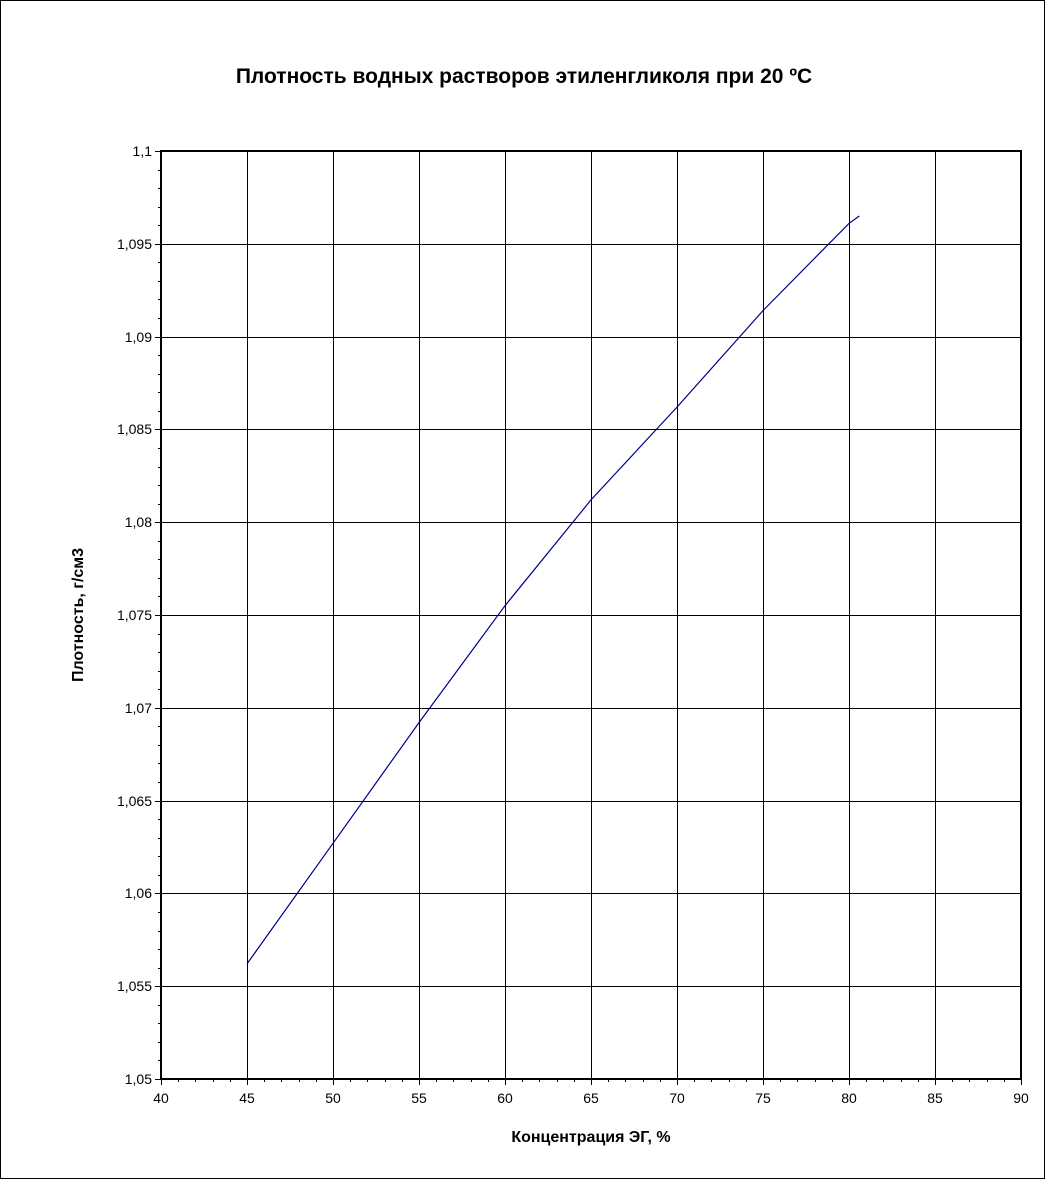 Image resolution: width=1046 pixels, height=1181 pixels. What do you see at coordinates (1021, 1098) in the screenshot?
I see `x-tick-label: 90` at bounding box center [1021, 1098].